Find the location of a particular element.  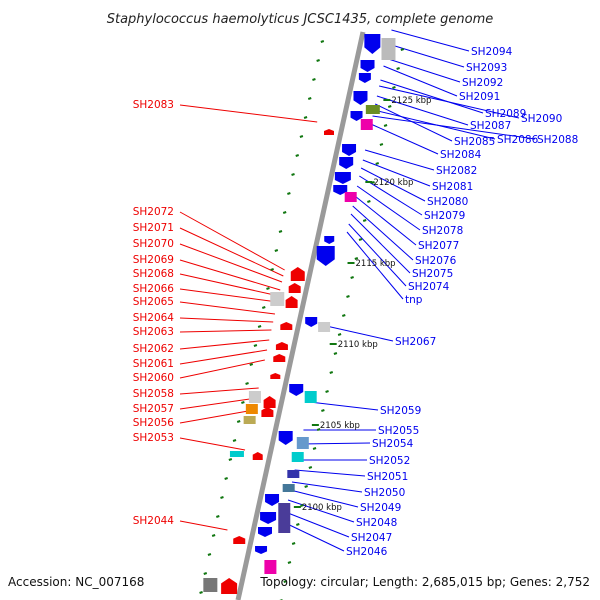

gene-label-sh2083: SH2083 is located at coordinates (153, 105).